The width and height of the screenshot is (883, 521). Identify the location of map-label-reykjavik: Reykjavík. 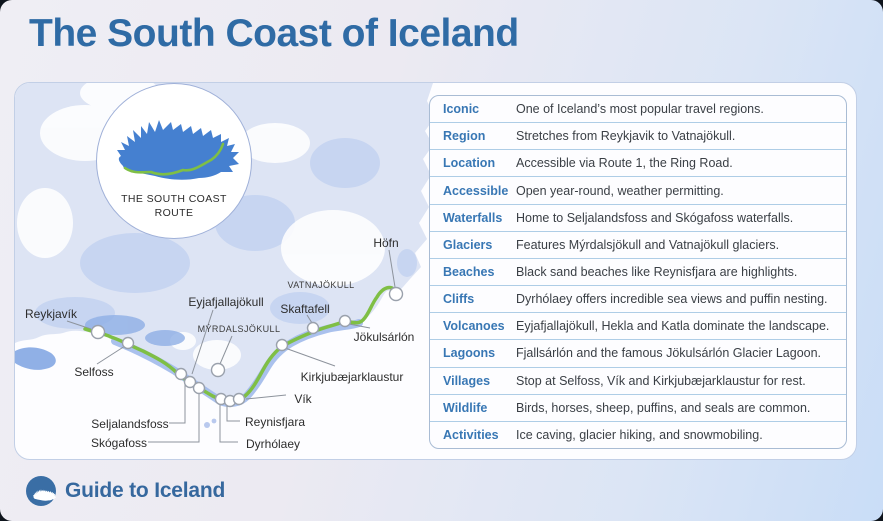
(51, 314).